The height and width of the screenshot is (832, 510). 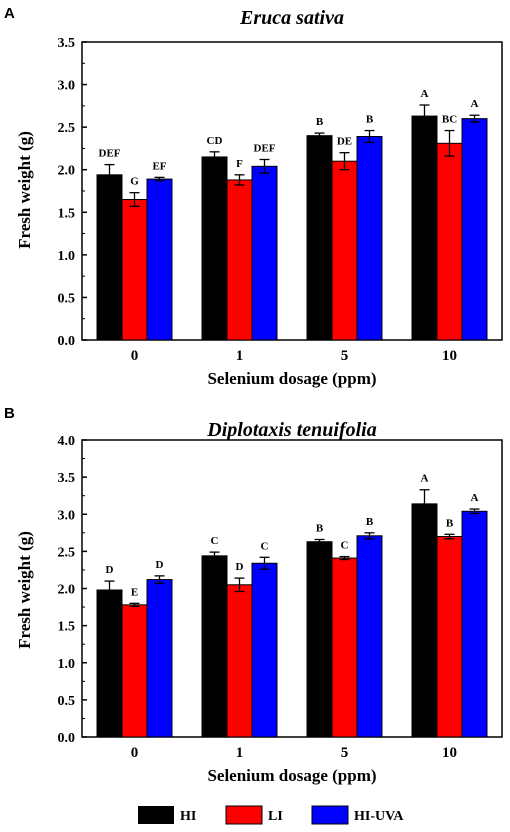 What do you see at coordinates (67, 478) in the screenshot?
I see `panel-b-y-tick-label: 3.5` at bounding box center [67, 478].